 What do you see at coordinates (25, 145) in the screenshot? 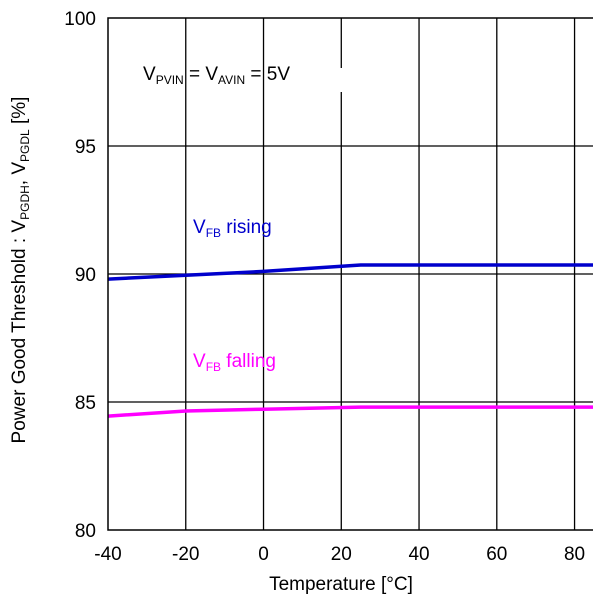
I see `y-axis-label-sub2: PGDL` at bounding box center [25, 145].